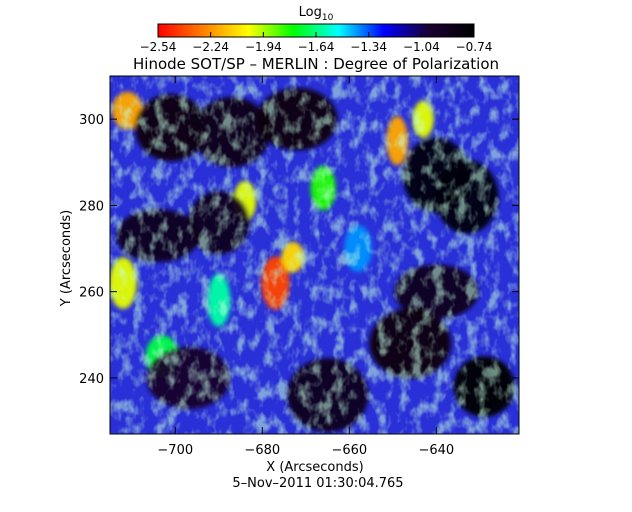 The height and width of the screenshot is (512, 632). Describe the element at coordinates (314, 467) in the screenshot. I see `x-axis-label: X (Arcseconds)` at that location.